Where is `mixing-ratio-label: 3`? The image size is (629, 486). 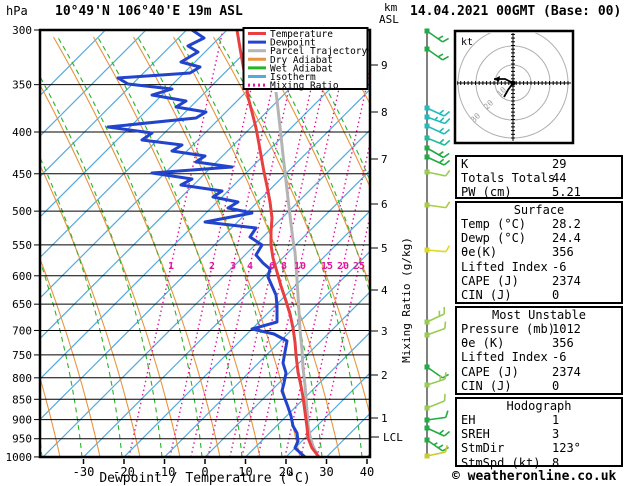
mixing-ratio-label: 3 is located at coordinates (233, 266).